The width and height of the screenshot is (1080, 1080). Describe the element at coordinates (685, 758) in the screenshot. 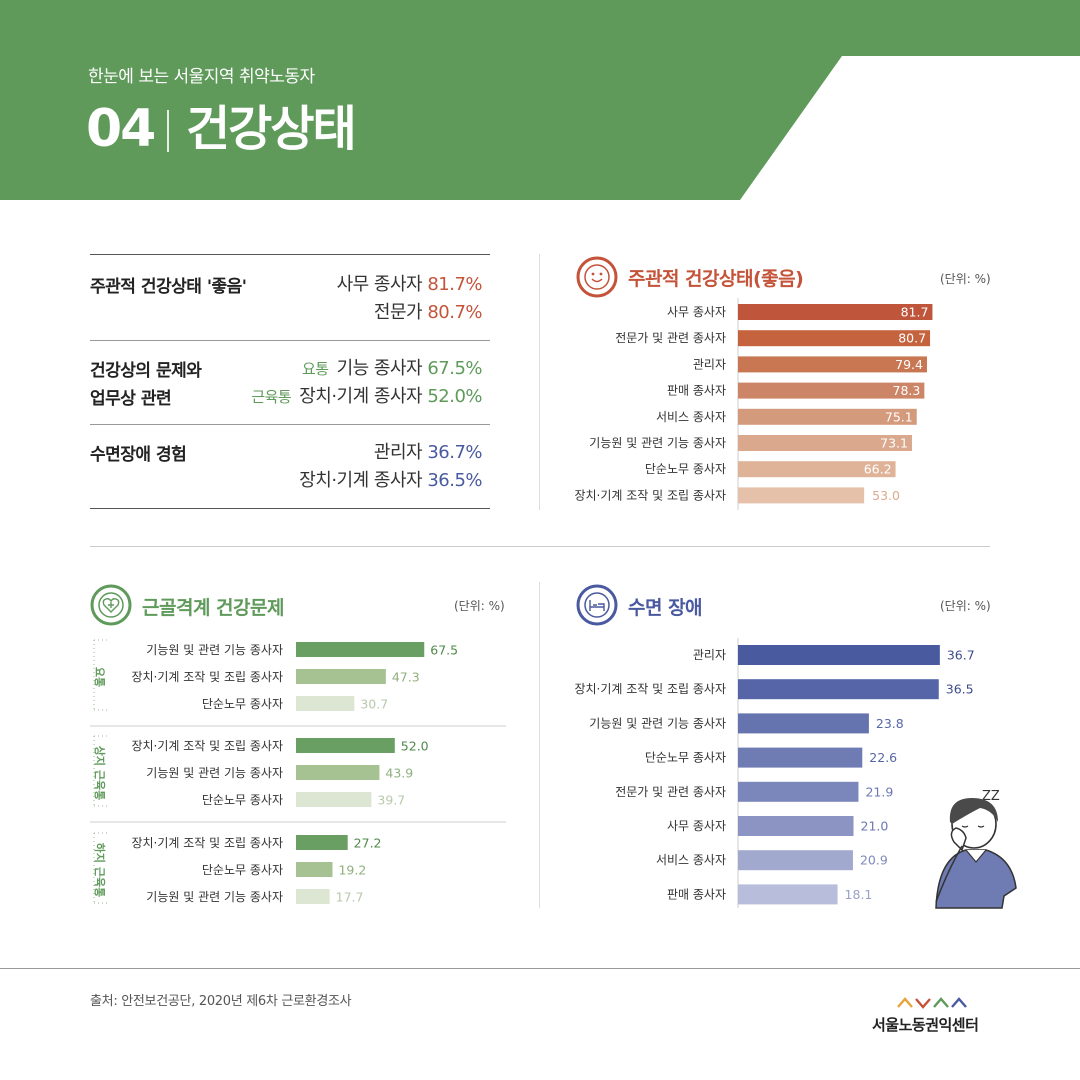

I see `sleep-category-label: 단순노무 종사자` at that location.